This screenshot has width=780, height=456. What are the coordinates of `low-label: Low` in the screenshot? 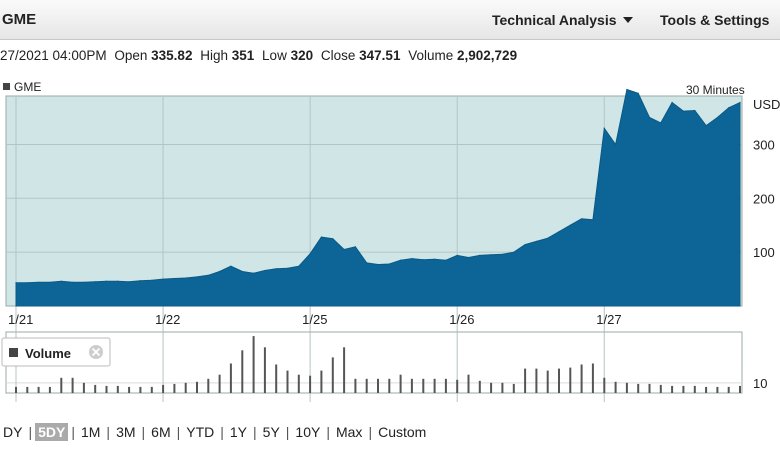 It's located at (274, 55).